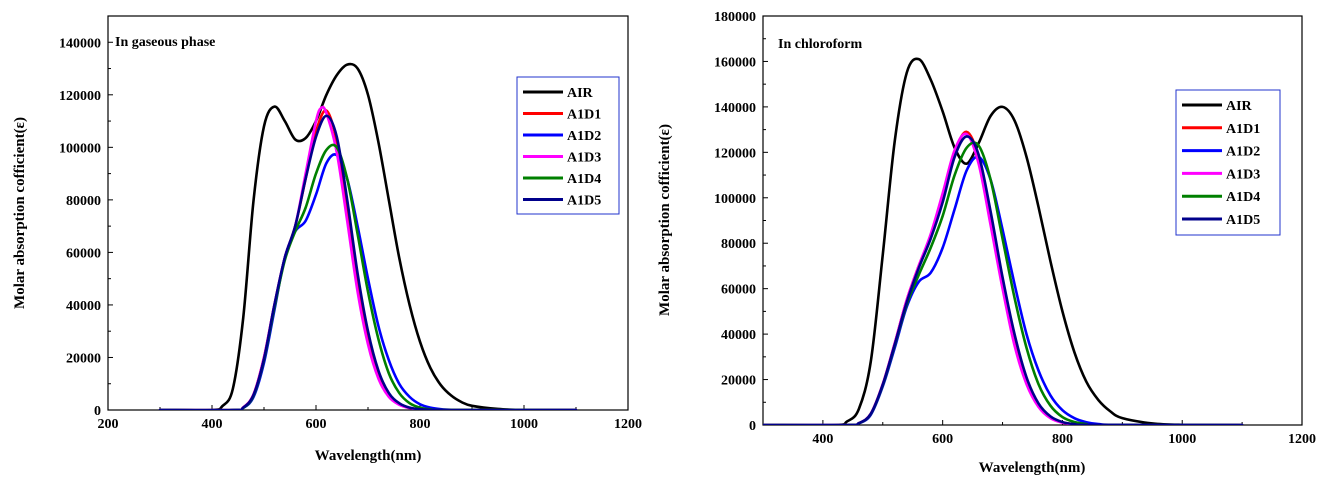 This screenshot has width=1317, height=479. Describe the element at coordinates (735, 17) in the screenshot. I see `y-tick-label: 180000` at that location.